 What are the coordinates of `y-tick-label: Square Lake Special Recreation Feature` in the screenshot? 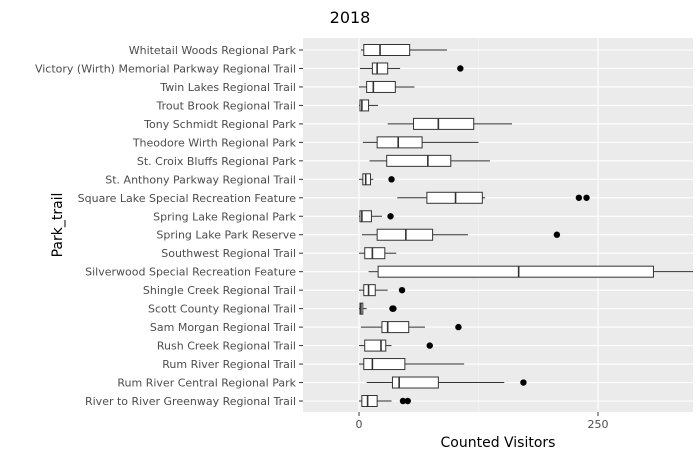 It's located at (187, 198).